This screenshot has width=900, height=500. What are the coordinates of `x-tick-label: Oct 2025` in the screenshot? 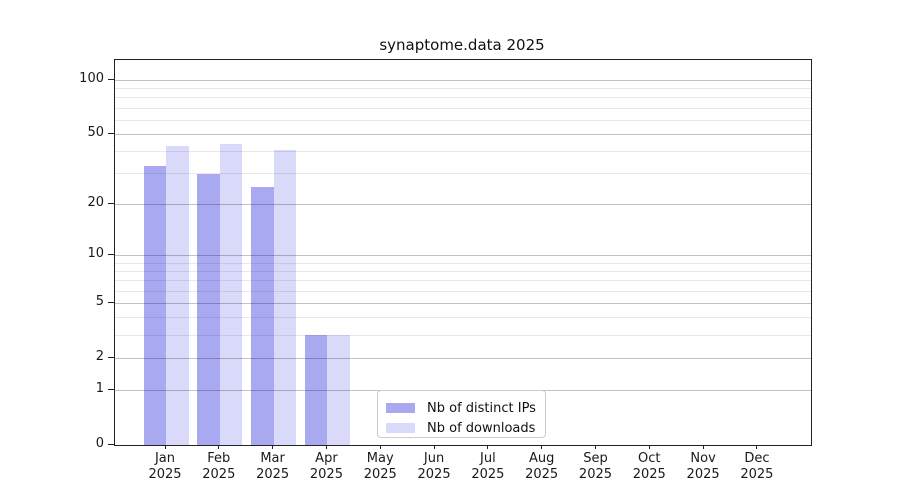 It's located at (649, 466).